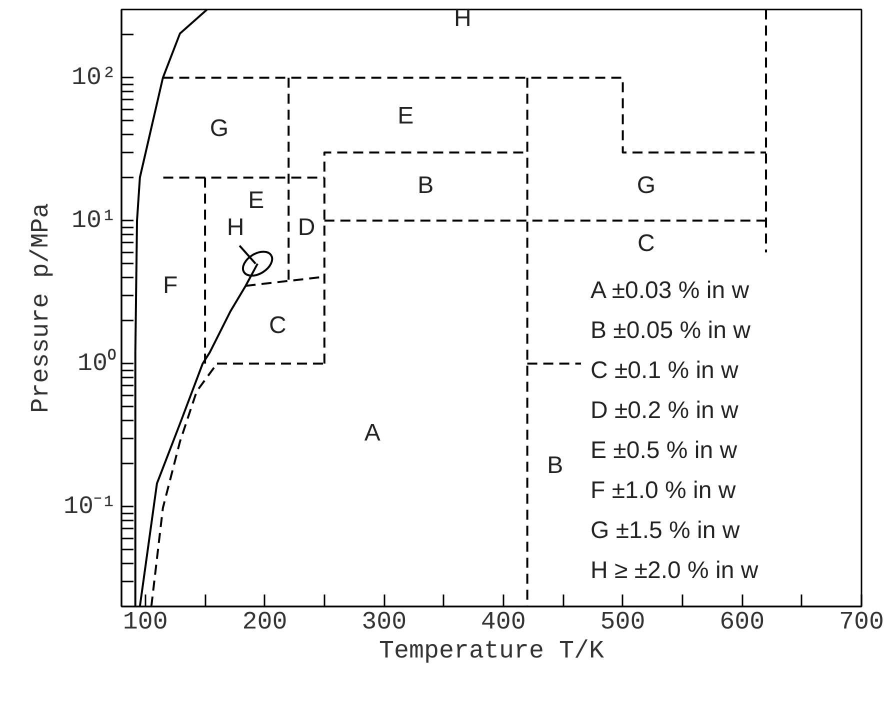 This screenshot has width=892, height=702. What do you see at coordinates (665, 370) in the screenshot?
I see `annotation: C ±0.1 % in w` at bounding box center [665, 370].